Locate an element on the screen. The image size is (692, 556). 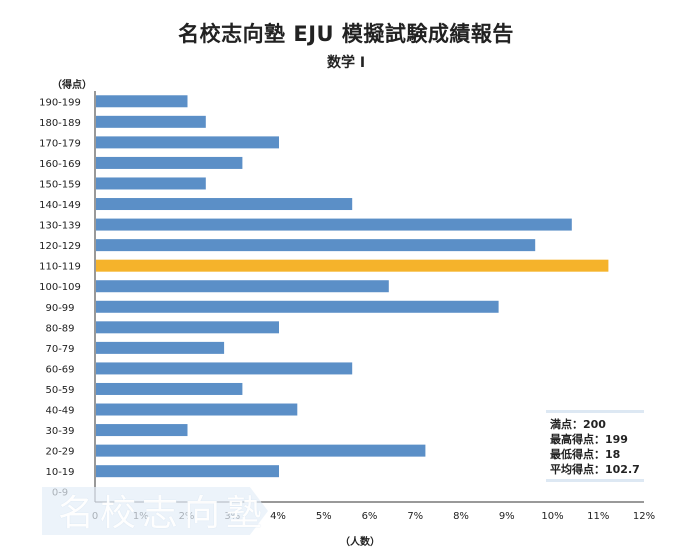
stats-box: 満点：200 最高得点：199 最低得点：18 平均得点：102.7 is located at coordinates (595, 446).